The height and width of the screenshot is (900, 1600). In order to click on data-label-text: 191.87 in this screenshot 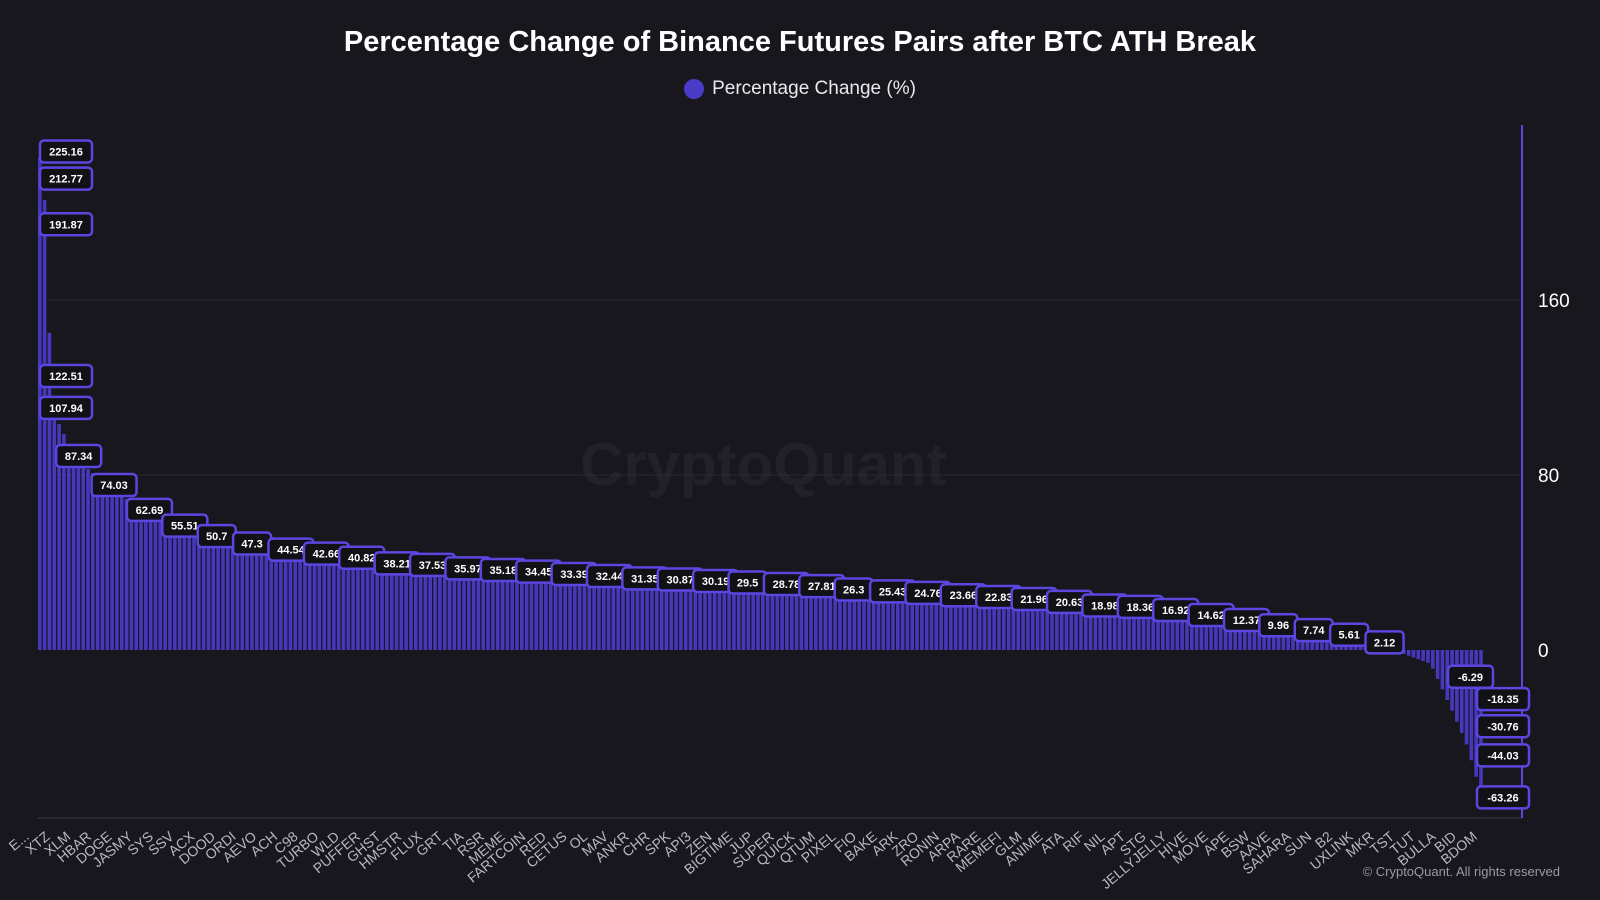, I will do `click(66, 225)`.